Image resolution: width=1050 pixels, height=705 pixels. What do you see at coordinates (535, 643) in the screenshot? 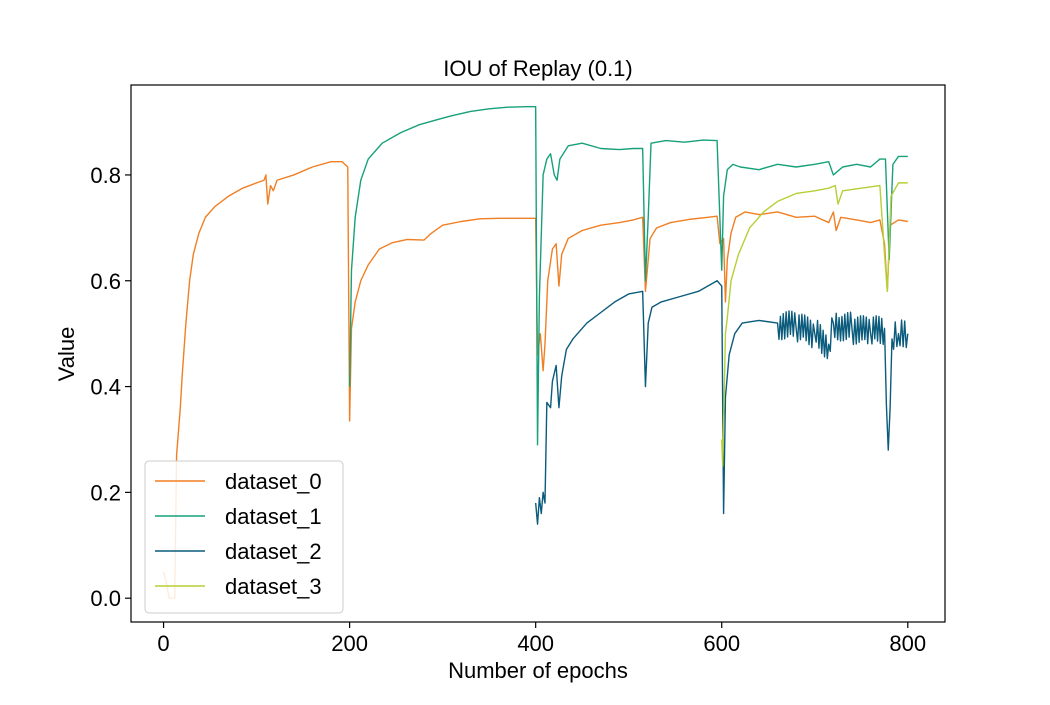
I see `x-tick-label: 400` at bounding box center [535, 643].